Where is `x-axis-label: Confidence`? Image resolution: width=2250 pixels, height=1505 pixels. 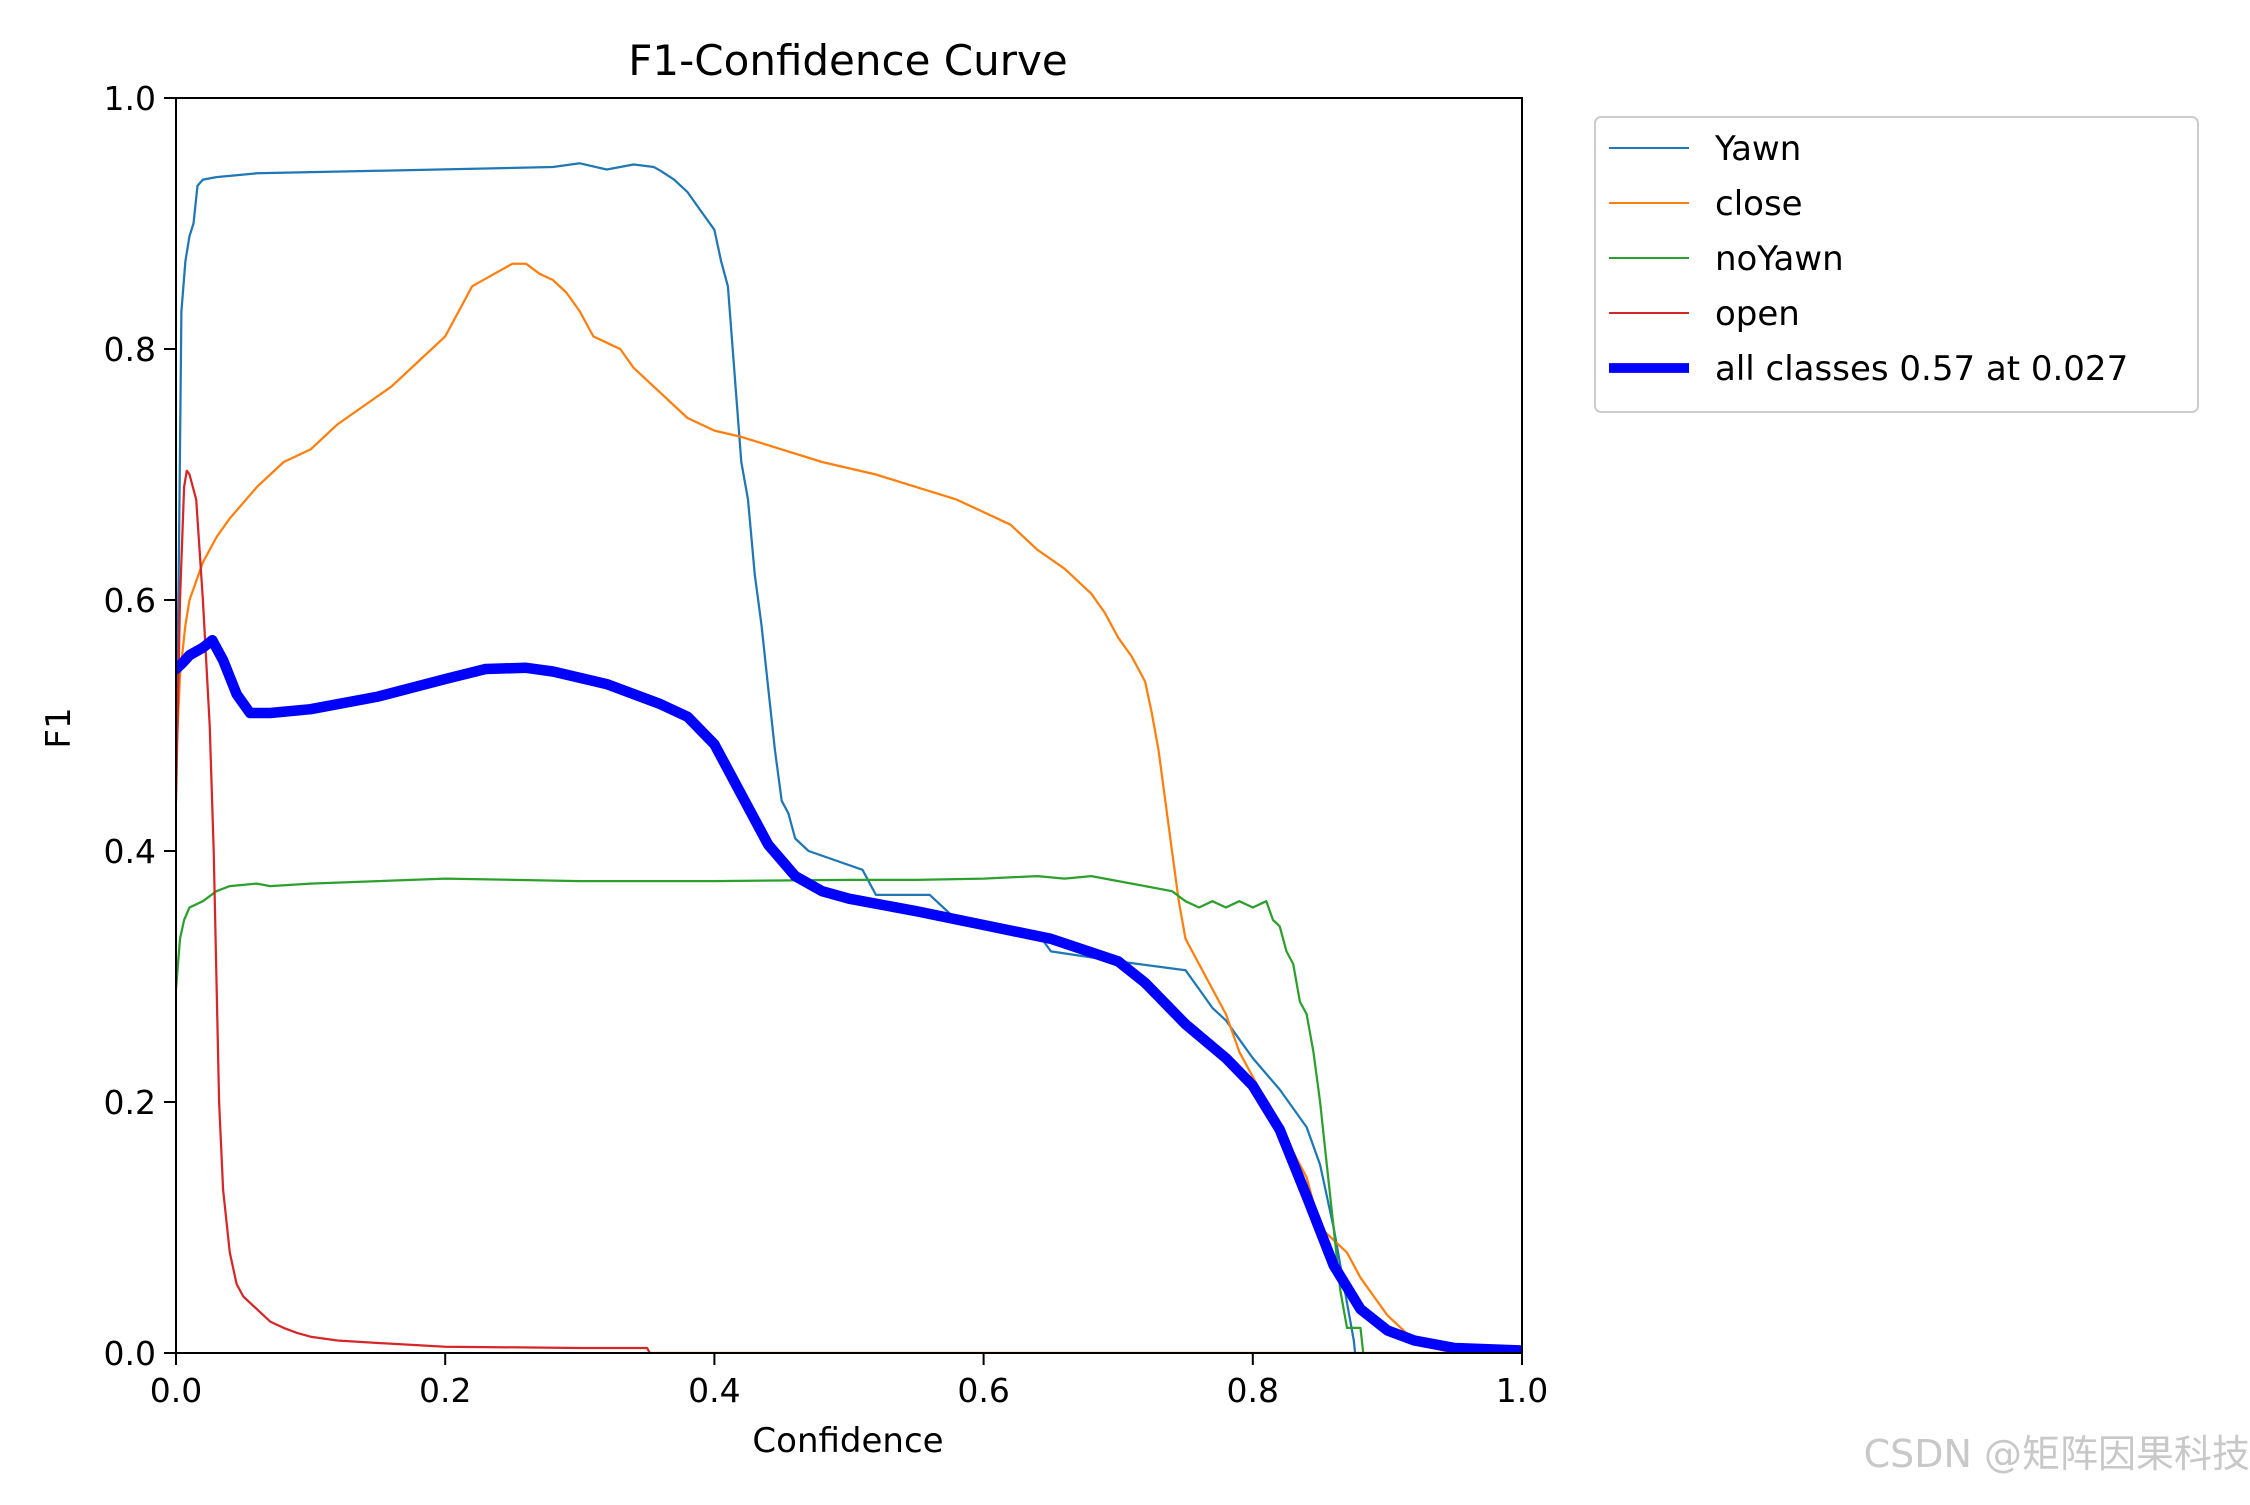
x-axis-label: Confidence is located at coordinates (847, 1441).